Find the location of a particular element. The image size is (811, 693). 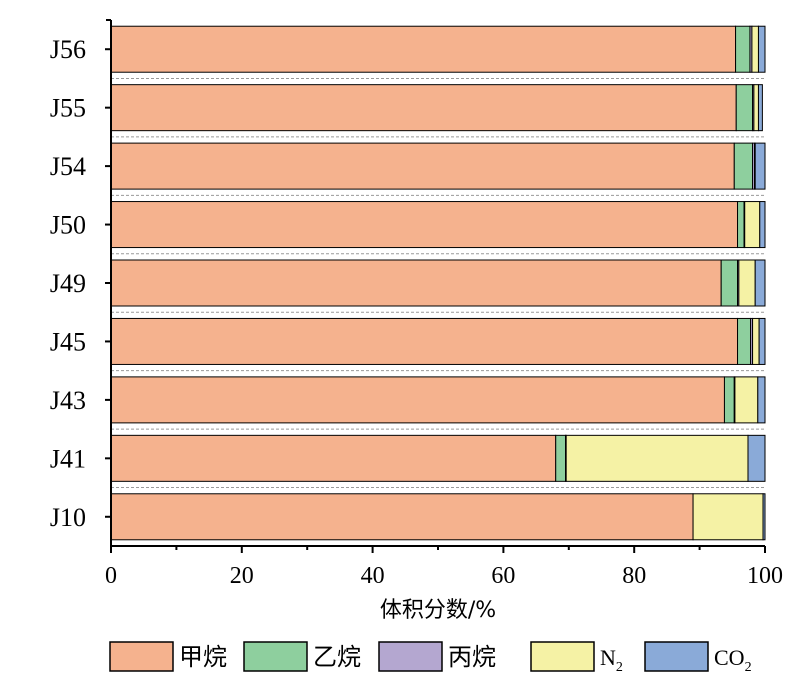

legend-label: 甲烷 is located at coordinates (203, 657).